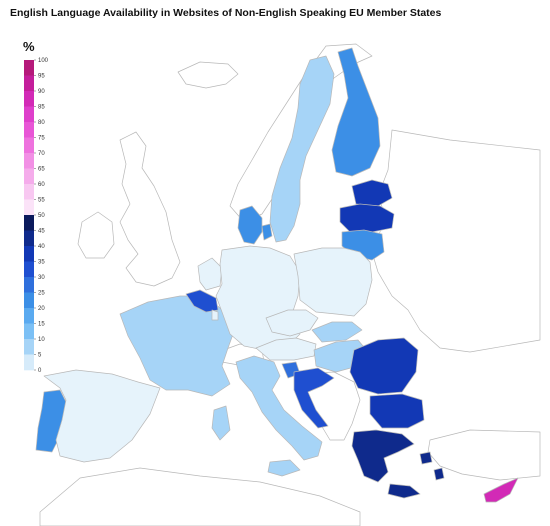 The height and width of the screenshot is (526, 550). What do you see at coordinates (210, 274) in the screenshot?
I see `country-netherlands` at bounding box center [210, 274].